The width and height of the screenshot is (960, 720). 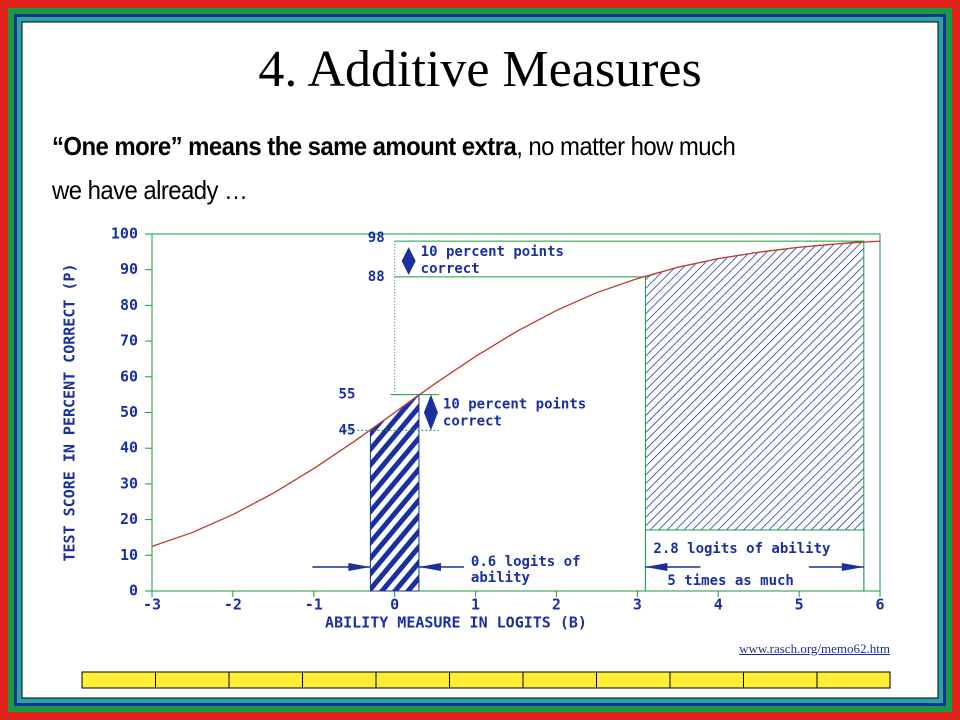 What do you see at coordinates (814, 648) in the screenshot?
I see `source-link: www.rasch.org/memo62.htm` at bounding box center [814, 648].